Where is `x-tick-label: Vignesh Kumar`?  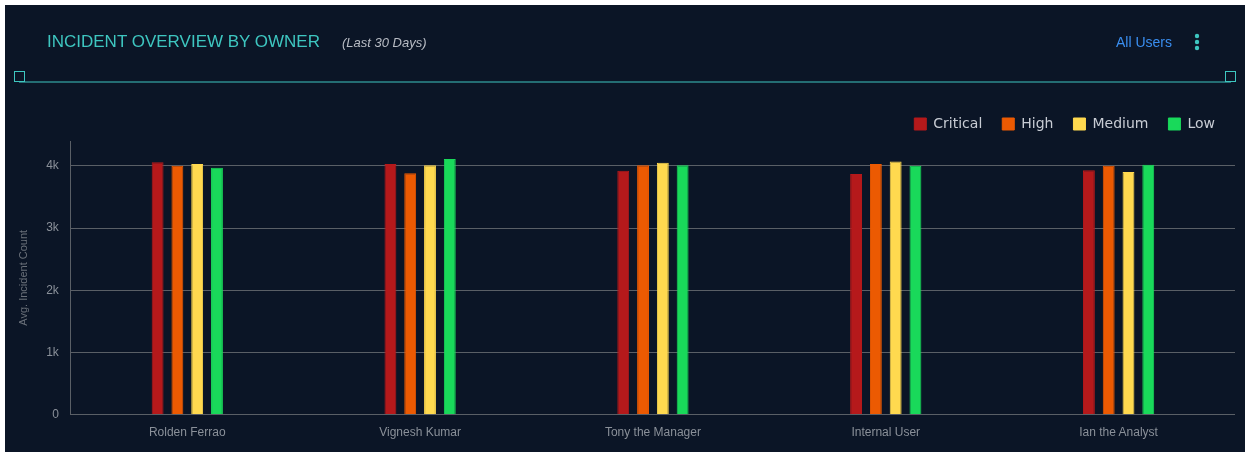 x-tick-label: Vignesh Kumar is located at coordinates (420, 432).